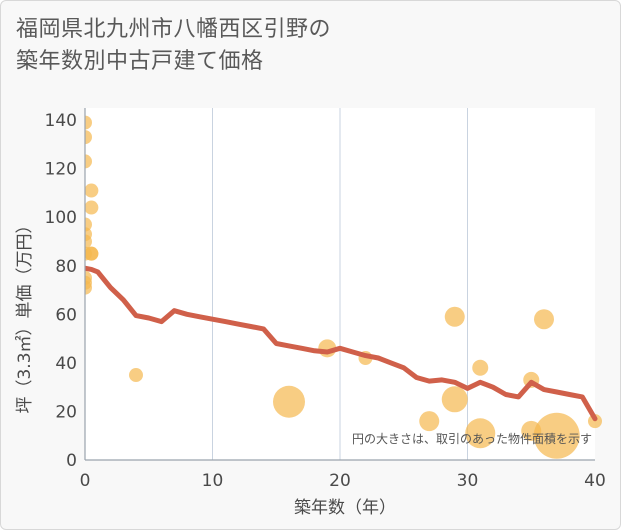 The image size is (621, 530). Describe the element at coordinates (66, 315) in the screenshot. I see `y-tick-label: 60` at that location.